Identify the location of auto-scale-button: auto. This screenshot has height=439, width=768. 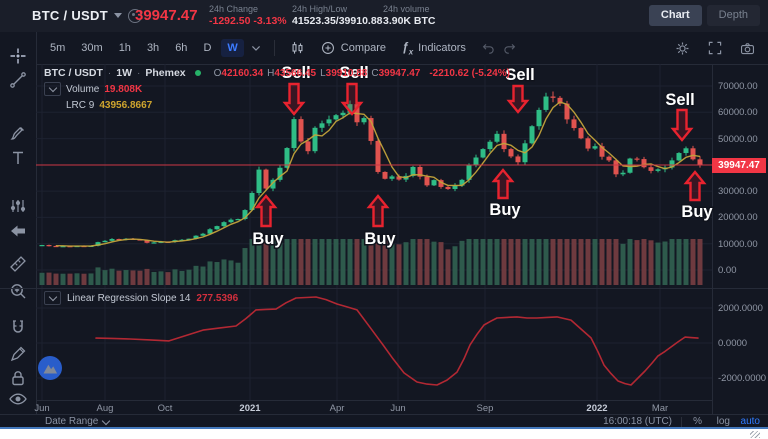
(750, 421).